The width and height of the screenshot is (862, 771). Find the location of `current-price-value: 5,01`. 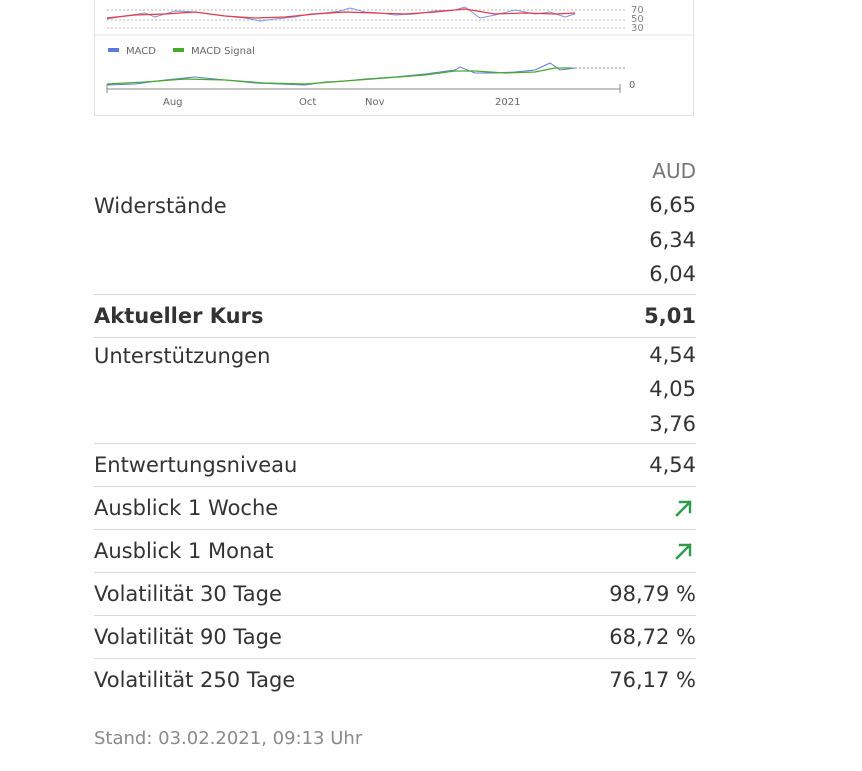

current-price-value: 5,01 is located at coordinates (670, 315).